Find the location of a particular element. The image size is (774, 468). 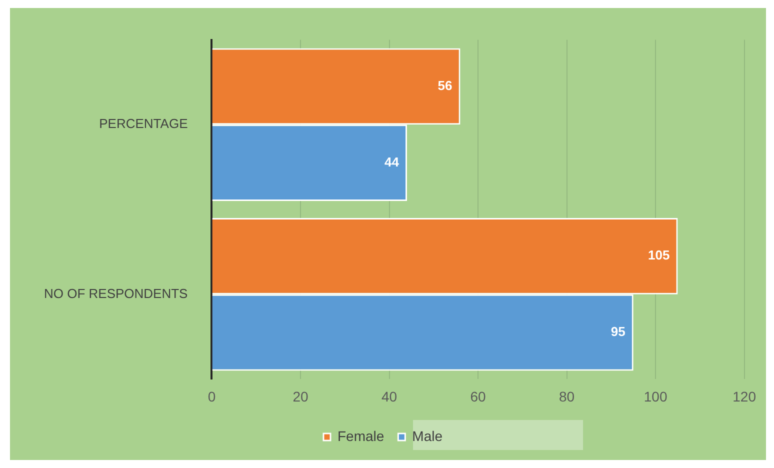

x-tick-label: 40 is located at coordinates (389, 396).